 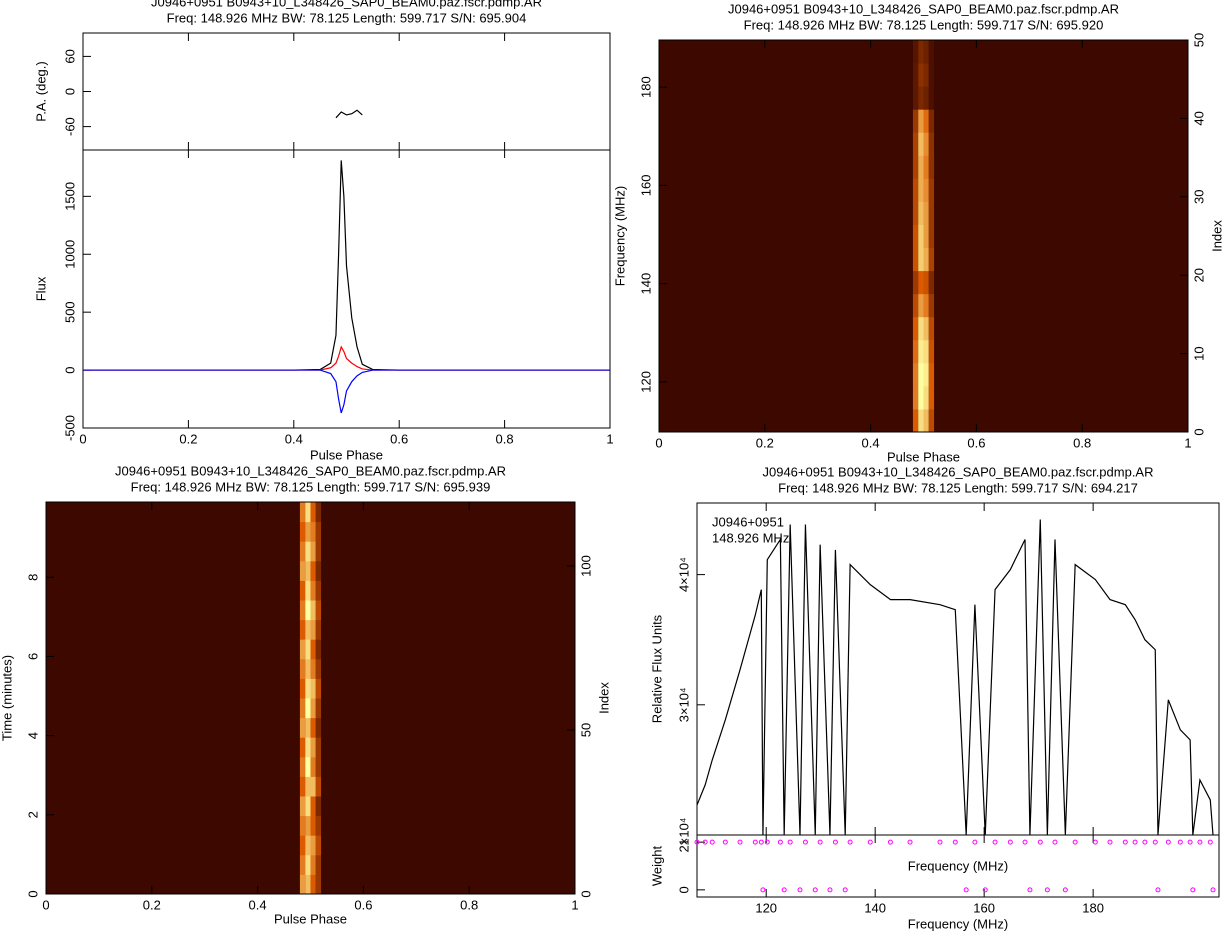 I want to click on plot-frame, so click(x=346, y=289).